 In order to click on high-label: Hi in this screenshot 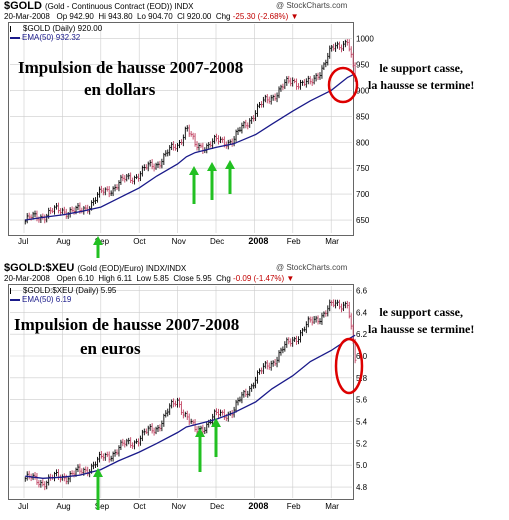, I will do `click(102, 16)`.